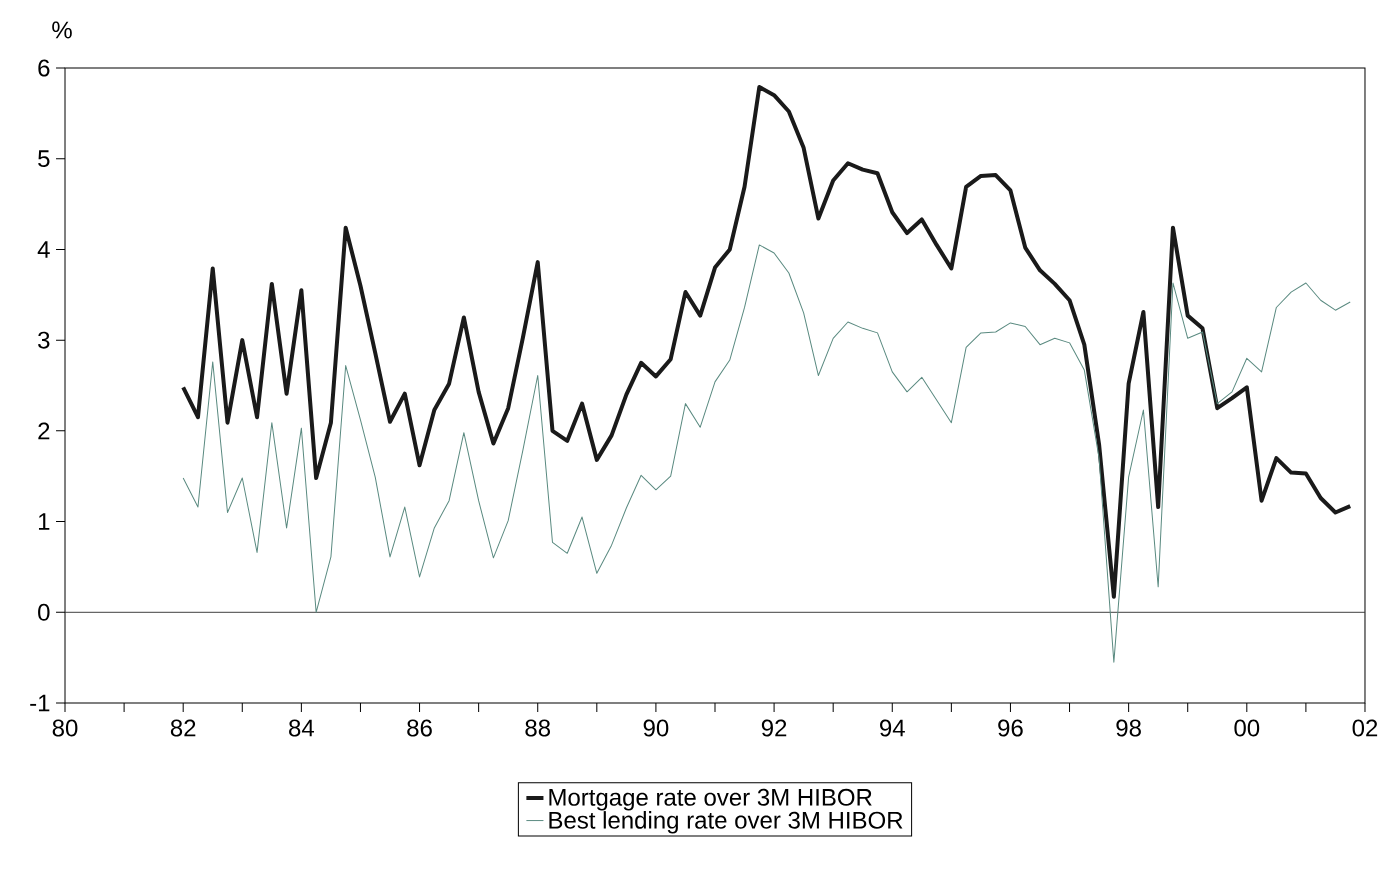 The image size is (1382, 893). I want to click on y-tick-label: 2, so click(44, 431).